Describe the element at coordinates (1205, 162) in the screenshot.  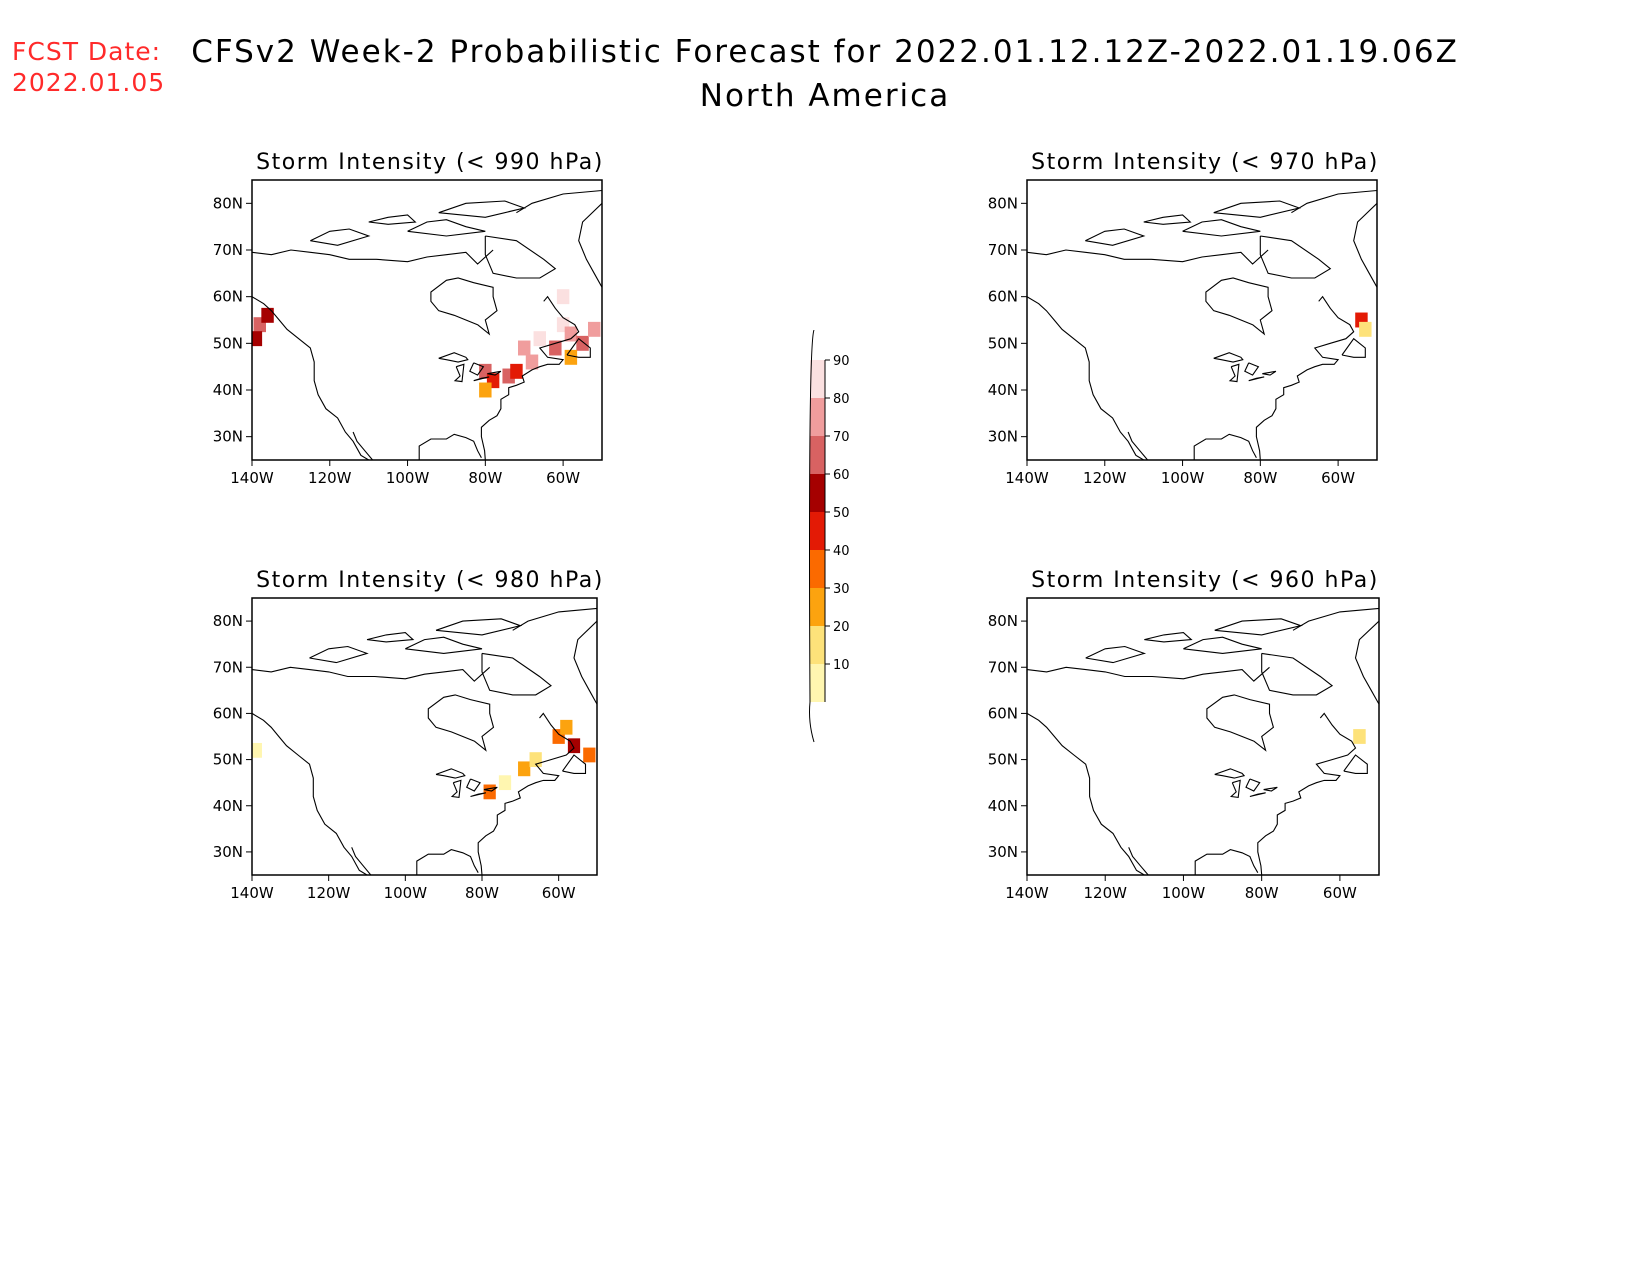
I see `panel-title: Storm Intensity (< 970 hPa)` at that location.